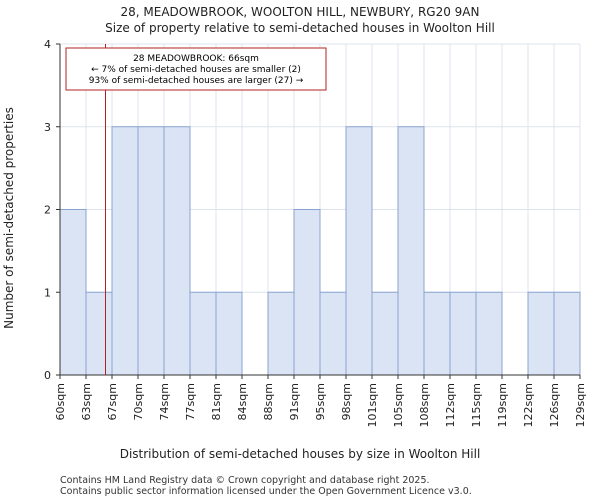 The width and height of the screenshot is (600, 500). I want to click on bar-67sqm, so click(125, 251).